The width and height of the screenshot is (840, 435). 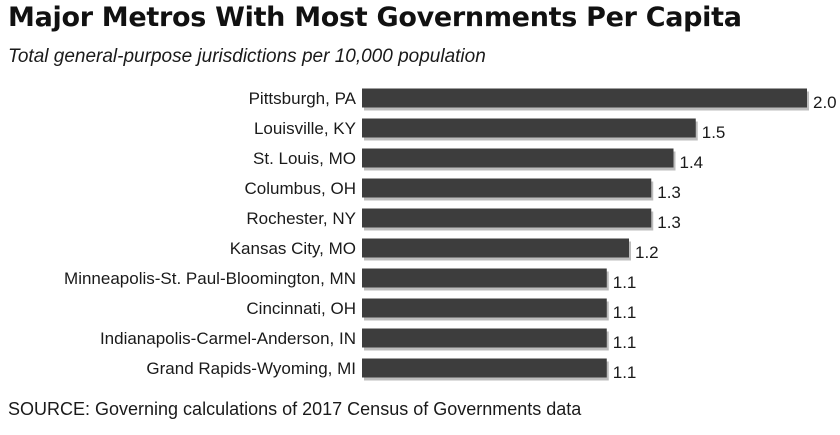 I want to click on category-label: Grand Rapids-Wyoming, MI, so click(x=251, y=368).